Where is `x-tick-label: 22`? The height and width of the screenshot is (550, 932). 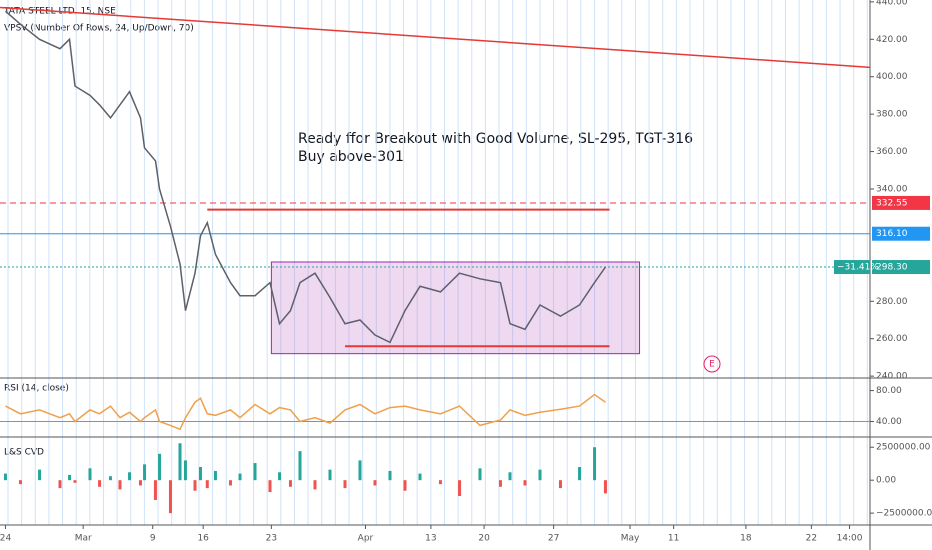 x-tick-label: 22 is located at coordinates (811, 539).